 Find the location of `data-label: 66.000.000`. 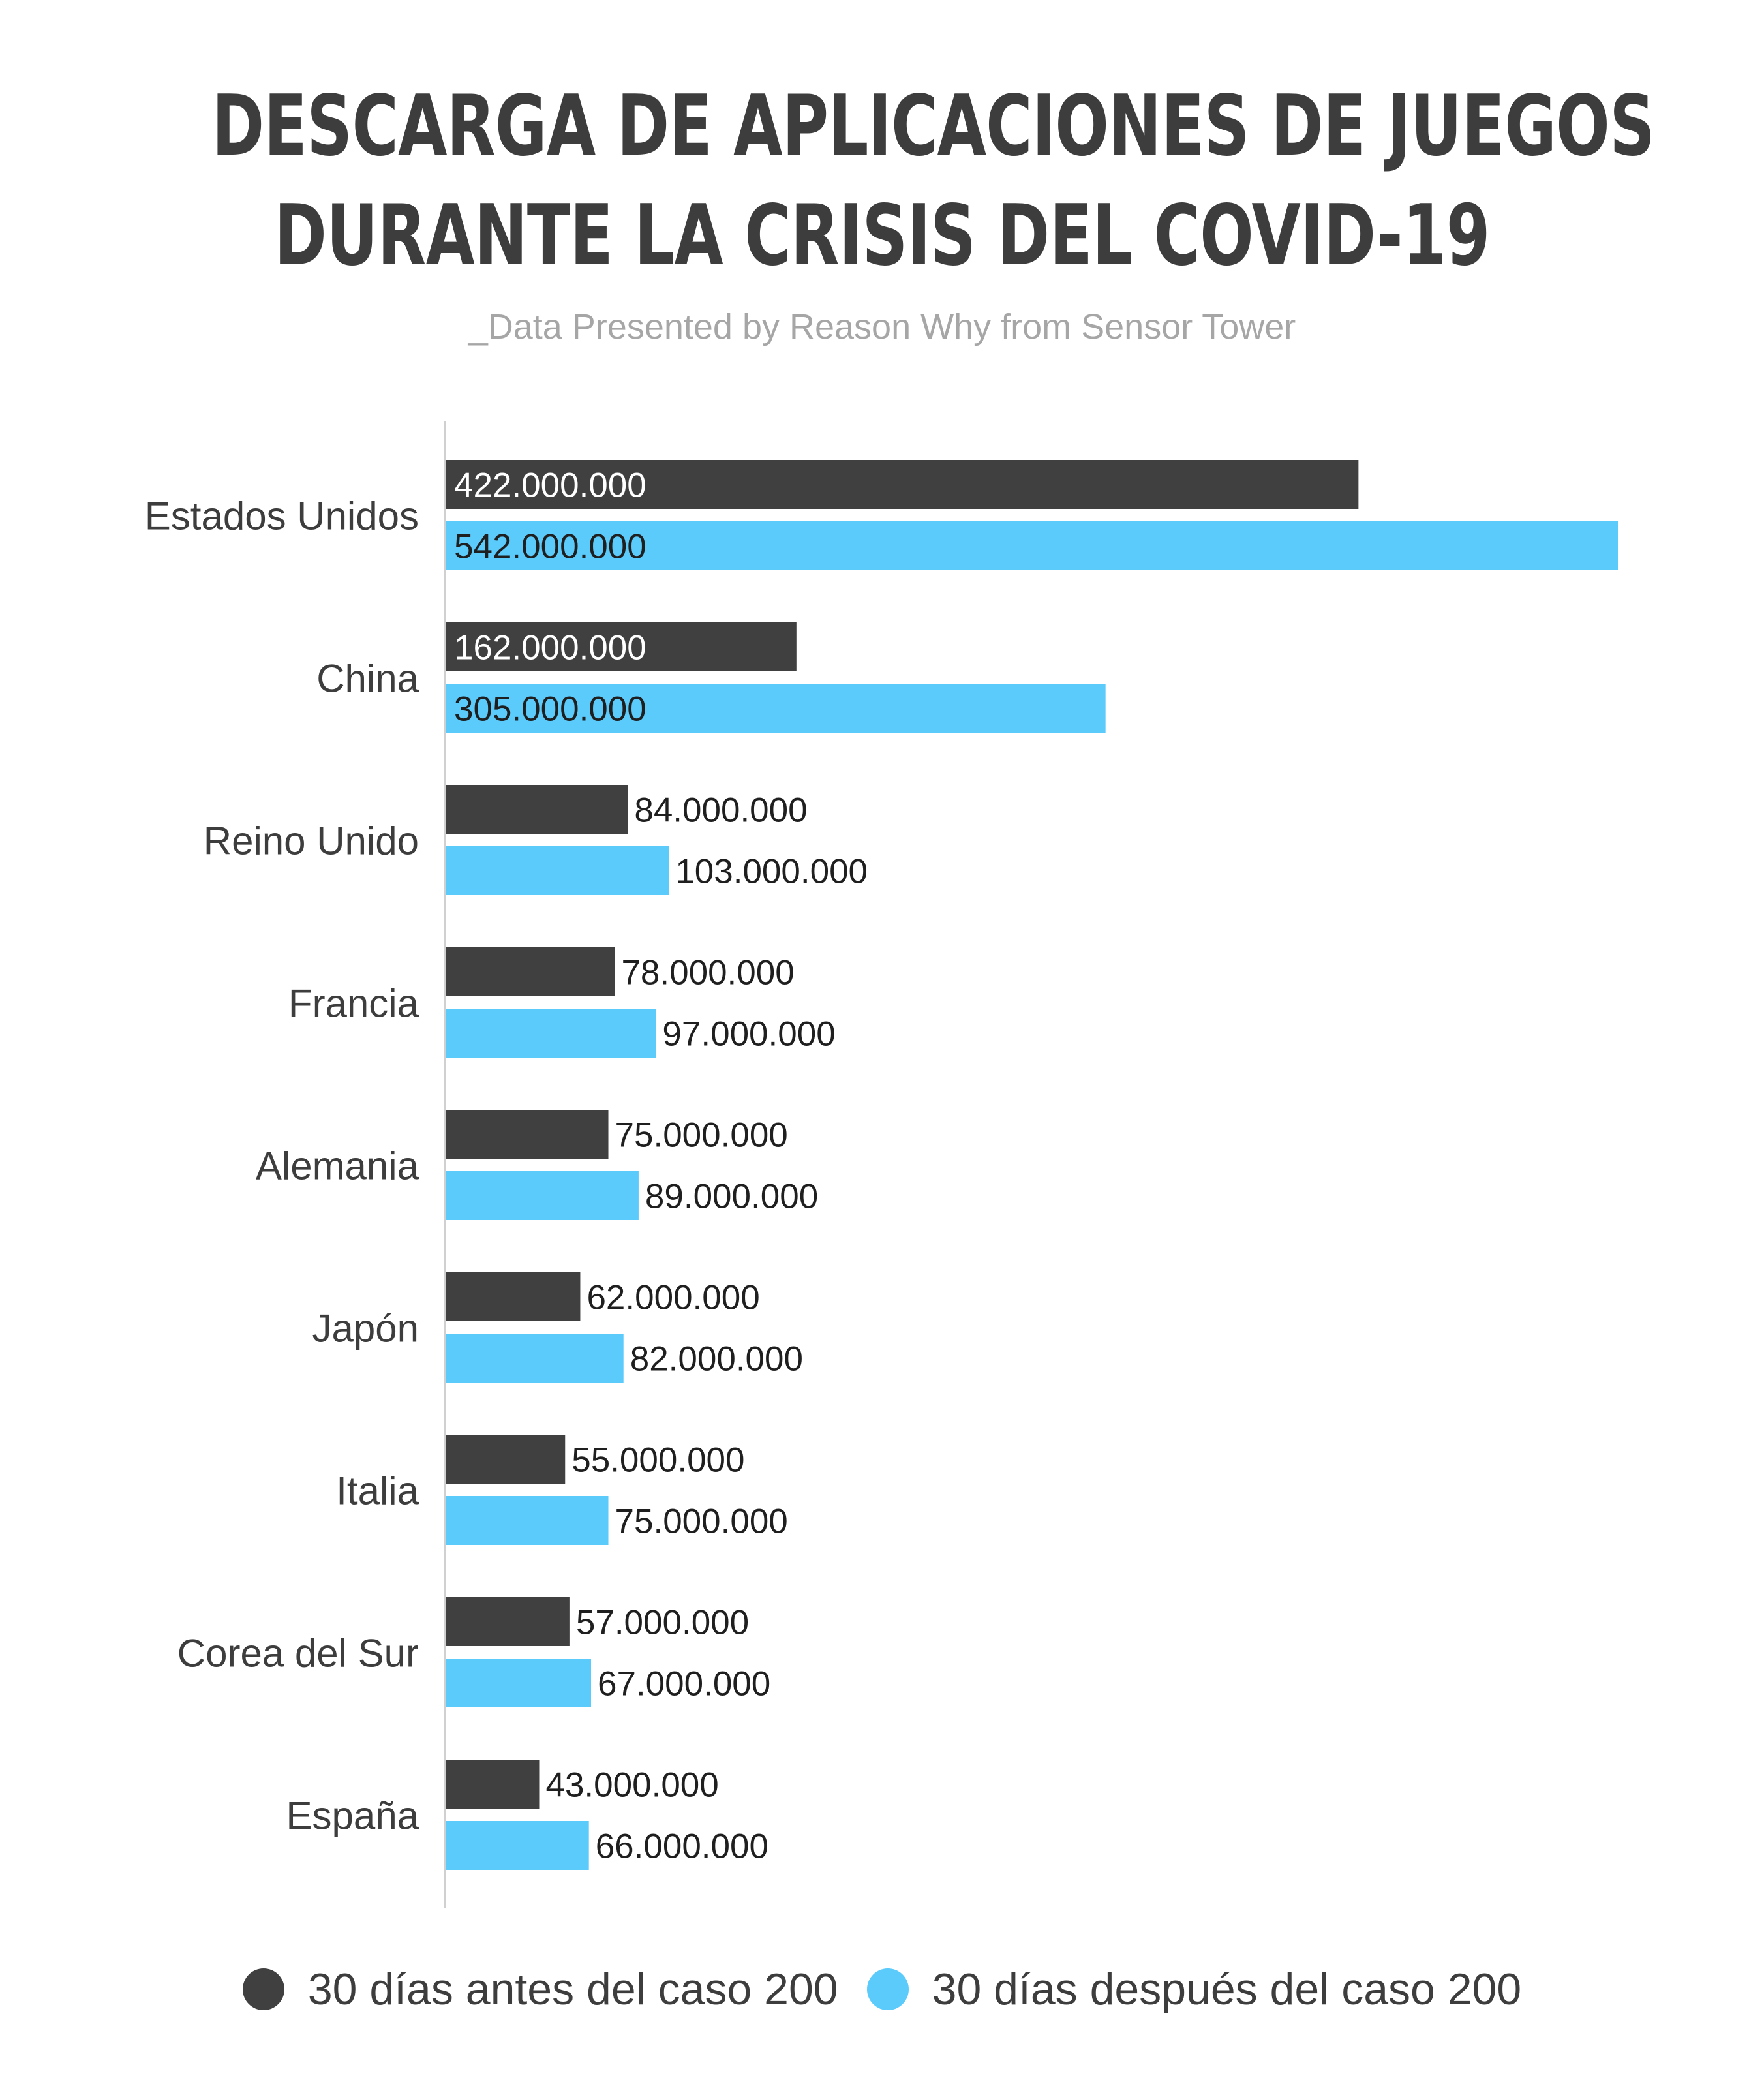

data-label: 66.000.000 is located at coordinates (682, 1847).